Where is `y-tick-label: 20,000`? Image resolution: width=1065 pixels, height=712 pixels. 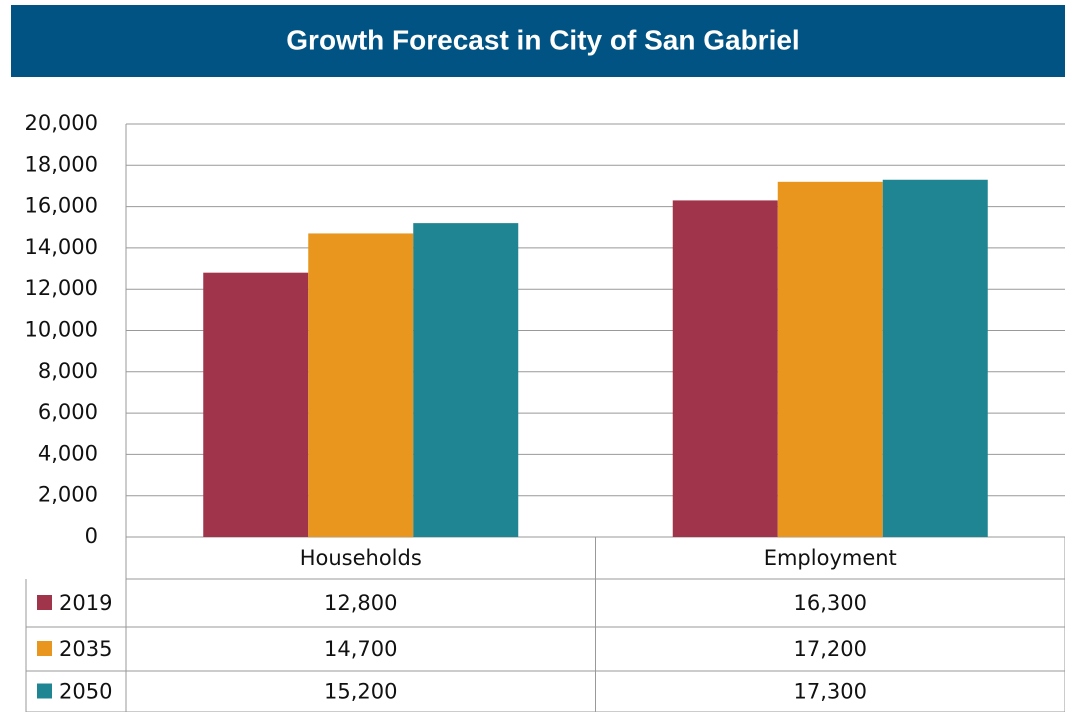
y-tick-label: 20,000 is located at coordinates (61, 123).